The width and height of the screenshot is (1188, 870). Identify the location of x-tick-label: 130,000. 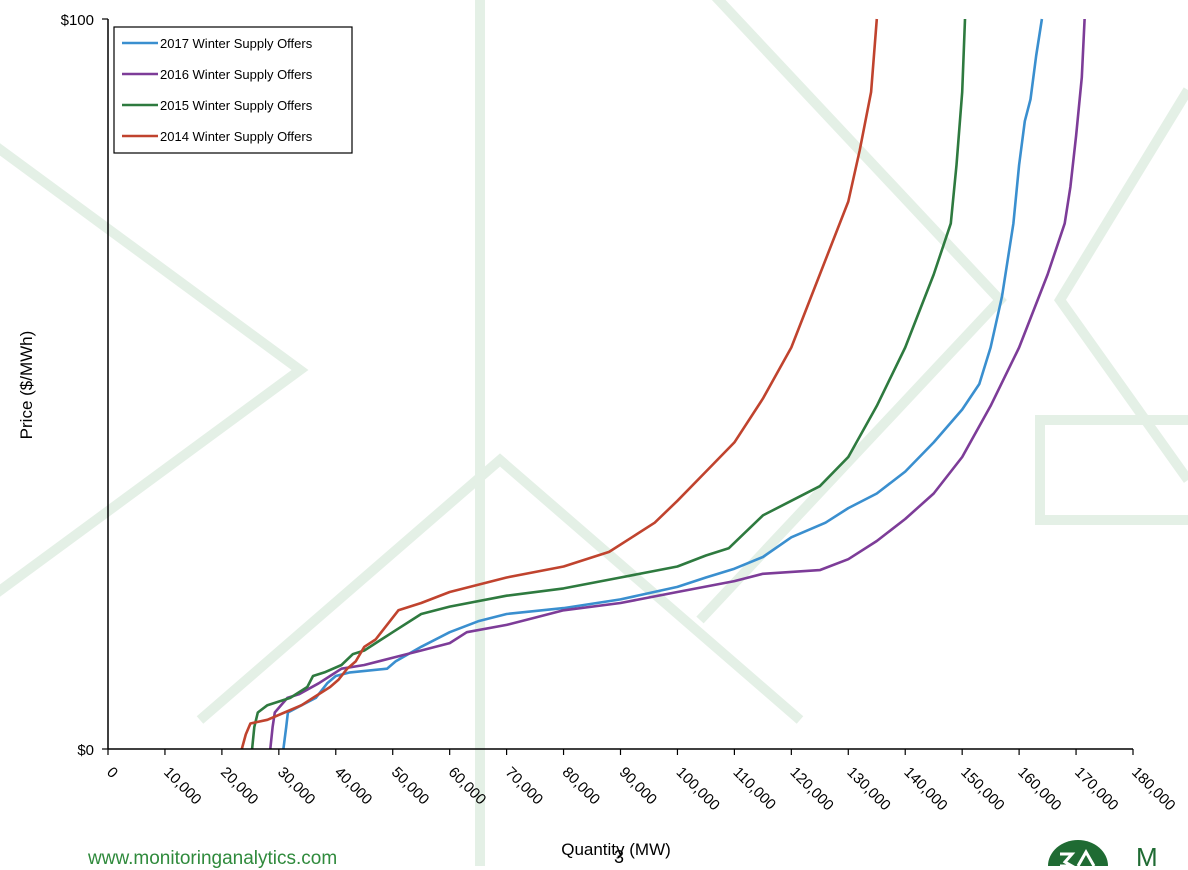
(868, 789).